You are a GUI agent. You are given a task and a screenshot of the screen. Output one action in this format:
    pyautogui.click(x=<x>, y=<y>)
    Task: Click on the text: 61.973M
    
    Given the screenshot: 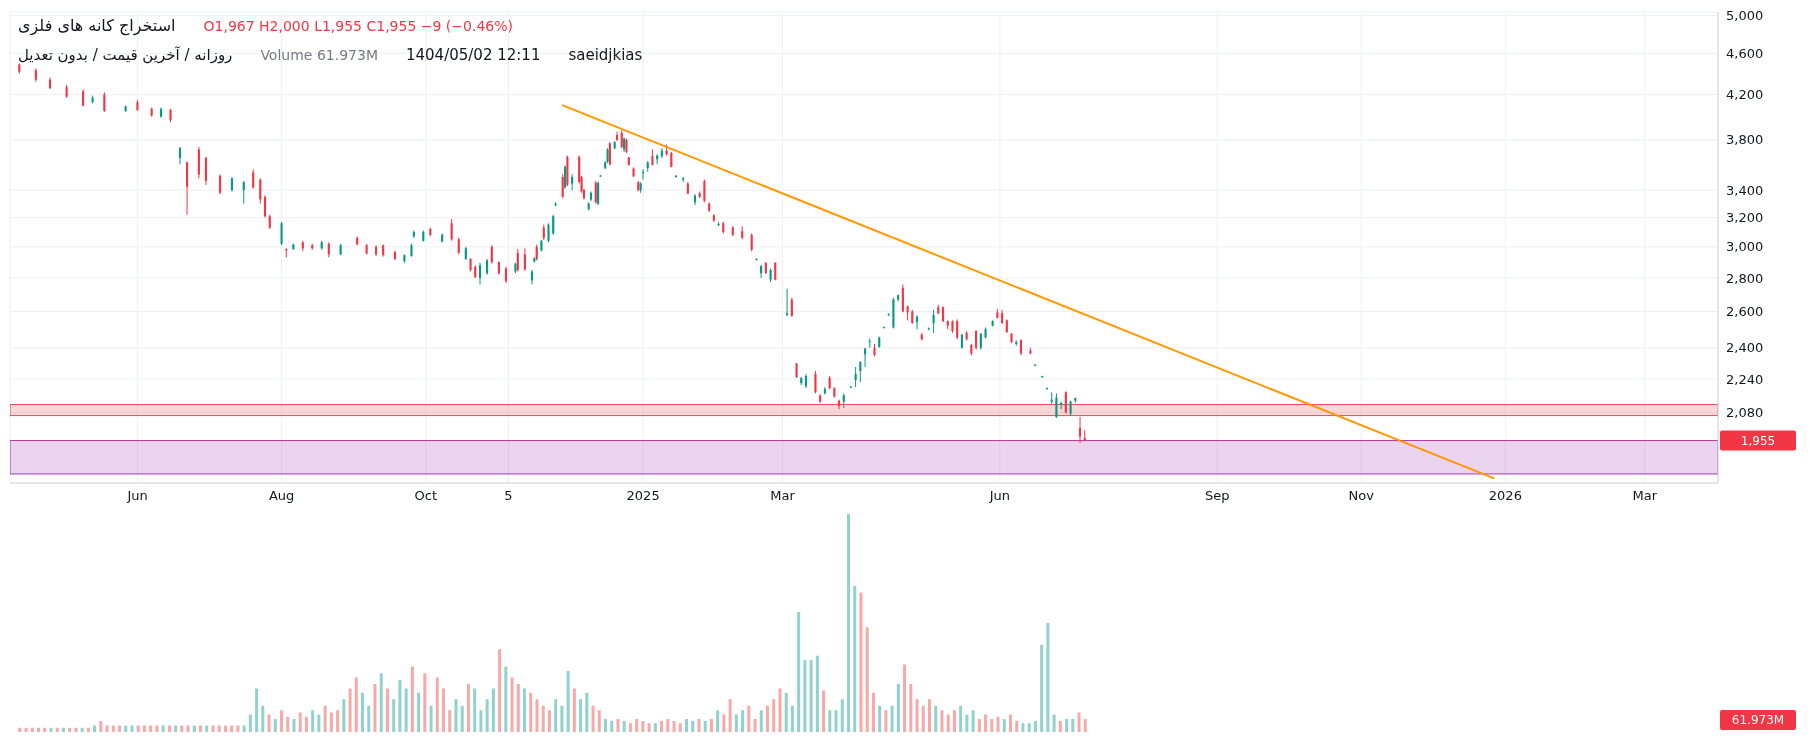 What is the action you would take?
    pyautogui.click(x=1758, y=720)
    